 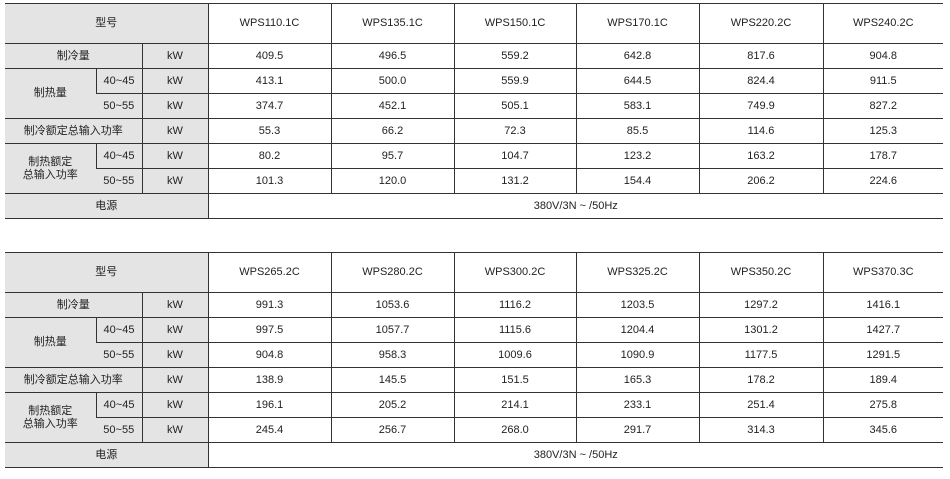 I want to click on model-label: 型号, so click(x=106, y=272).